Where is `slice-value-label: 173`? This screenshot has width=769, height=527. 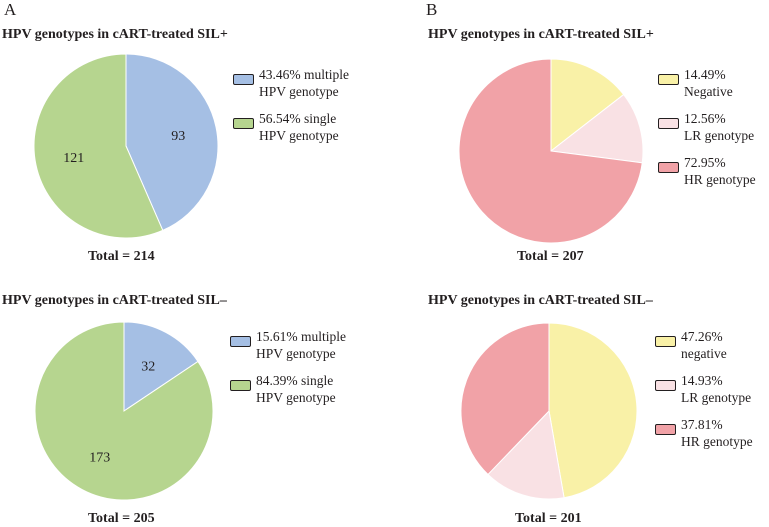
slice-value-label: 173 is located at coordinates (99, 458).